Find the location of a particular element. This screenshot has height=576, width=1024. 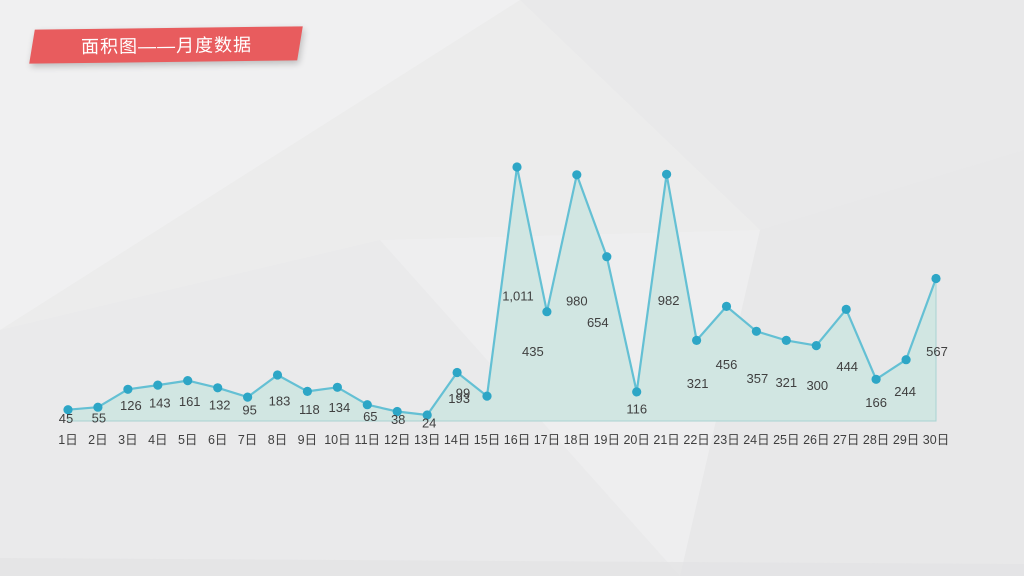

data-label: 435 is located at coordinates (533, 351).